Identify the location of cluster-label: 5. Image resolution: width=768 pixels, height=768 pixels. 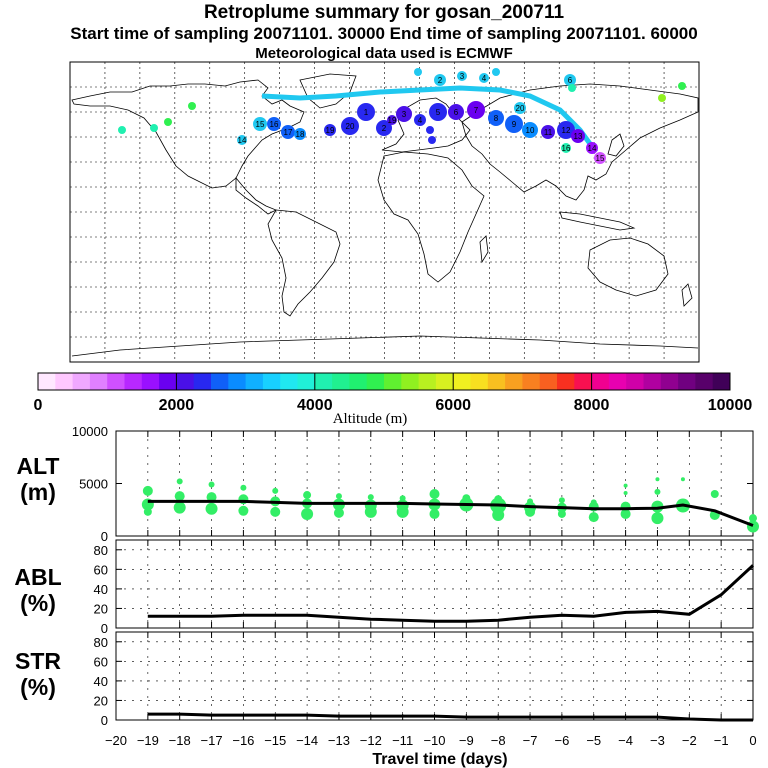
(438, 112).